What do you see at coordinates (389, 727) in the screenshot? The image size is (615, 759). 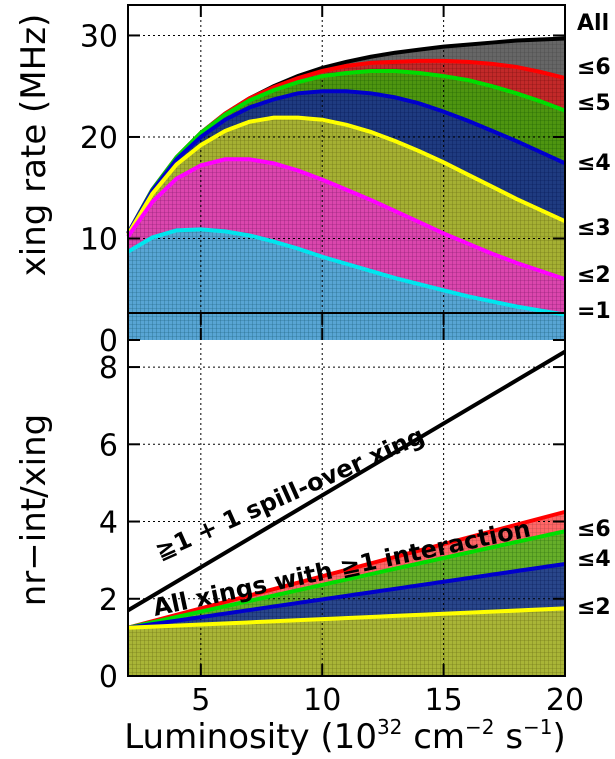 I see `x-axis-label-sup1: 32` at bounding box center [389, 727].